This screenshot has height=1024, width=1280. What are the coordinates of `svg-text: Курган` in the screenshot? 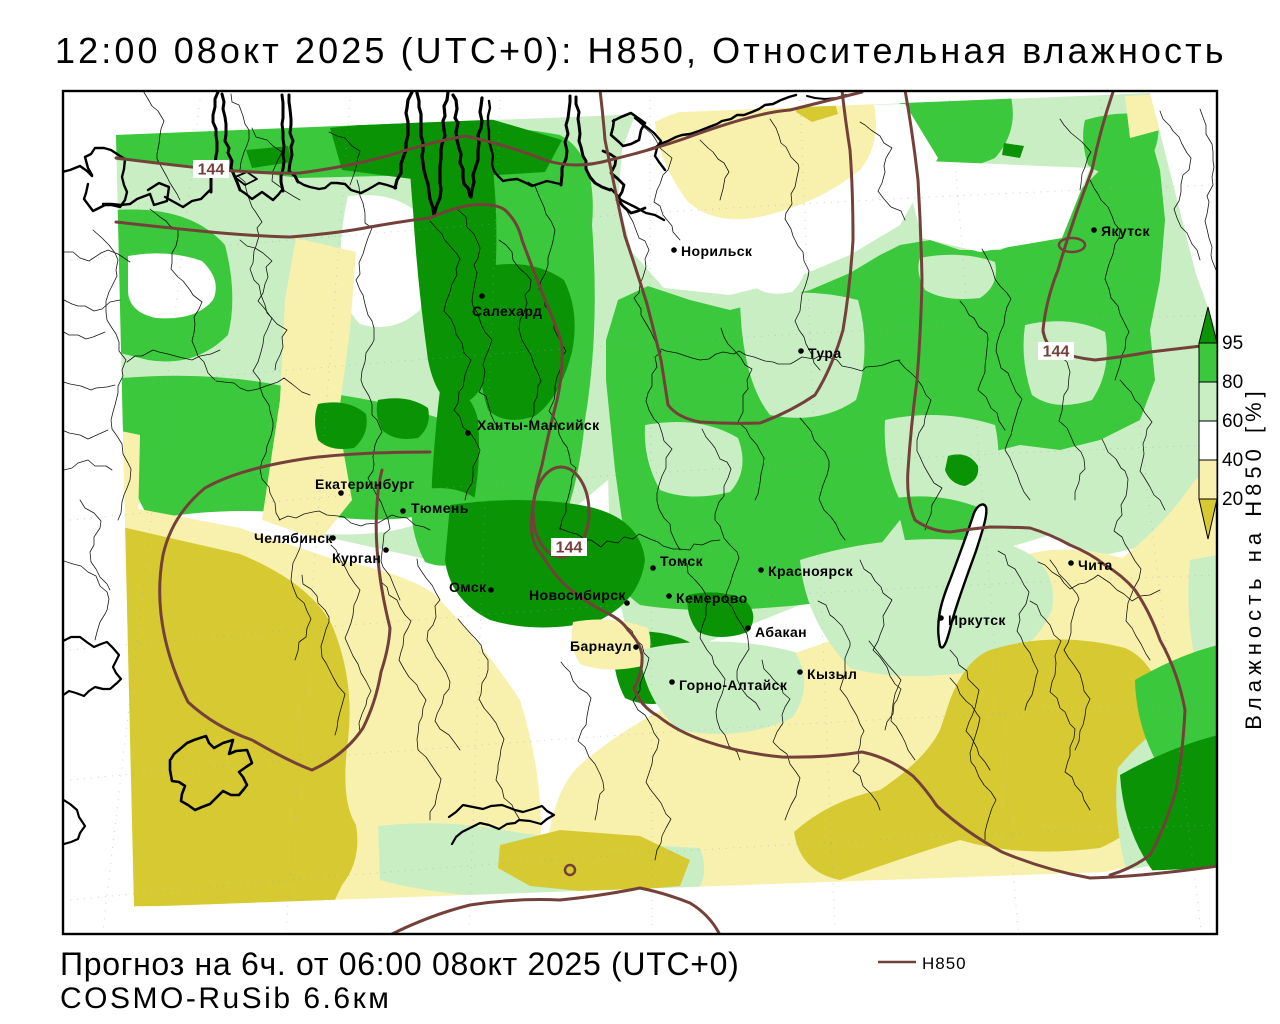 It's located at (356, 558).